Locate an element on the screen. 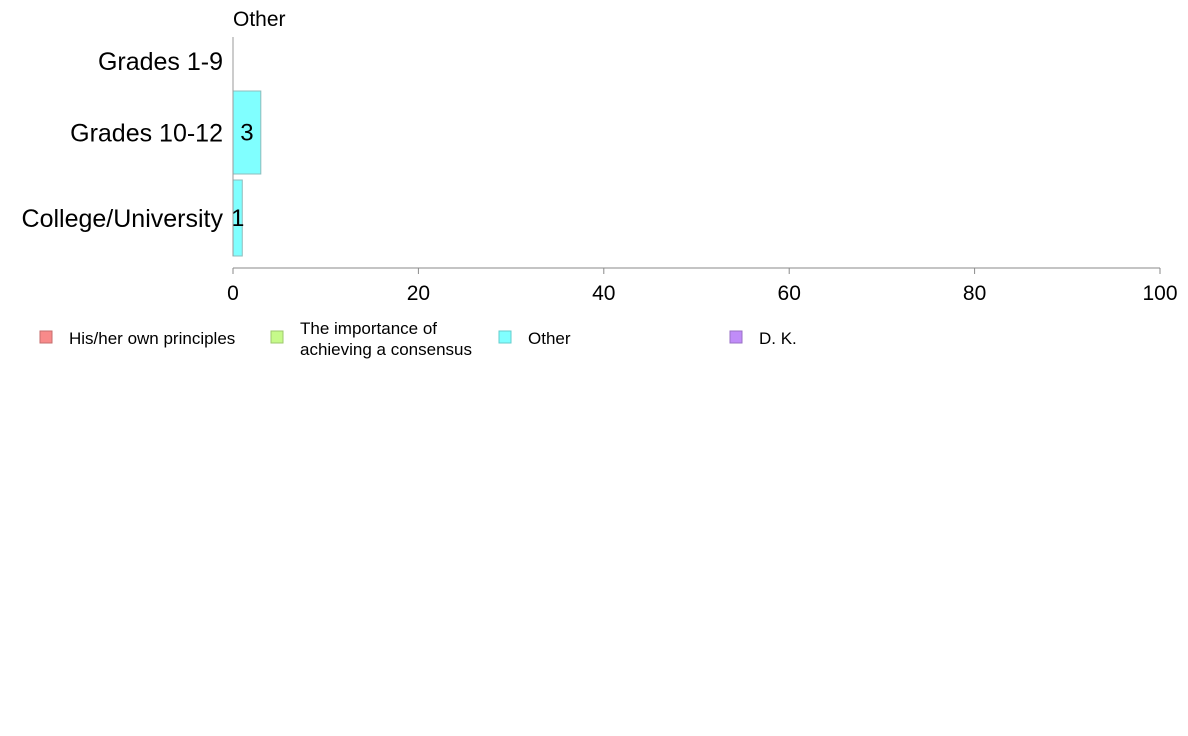 This screenshot has height=736, width=1188. bars is located at coordinates (247, 173).